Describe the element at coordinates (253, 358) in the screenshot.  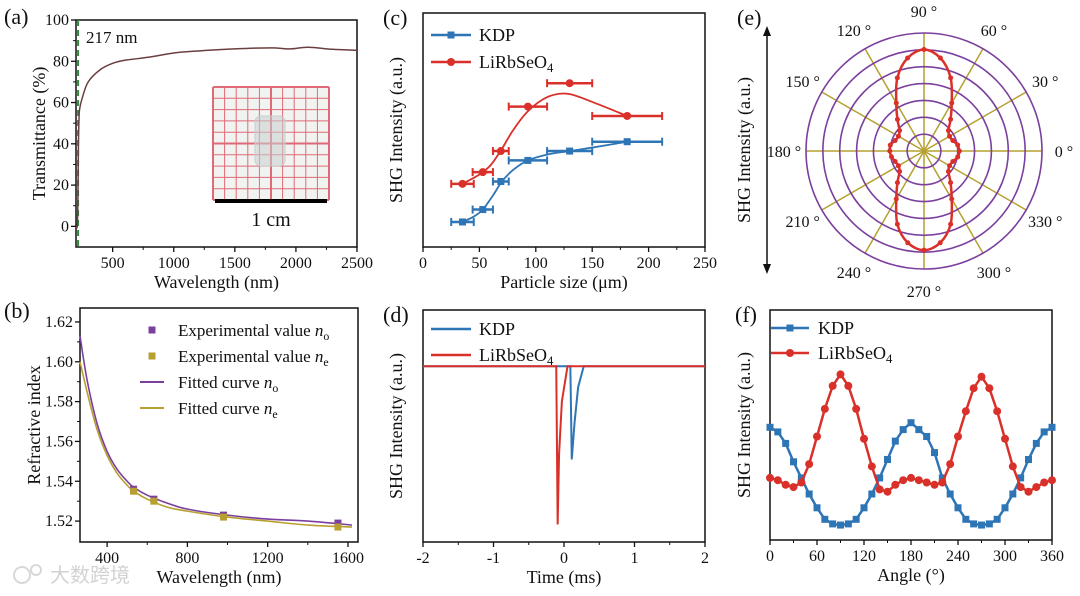
I see `legend-label: Experimental value ne` at that location.